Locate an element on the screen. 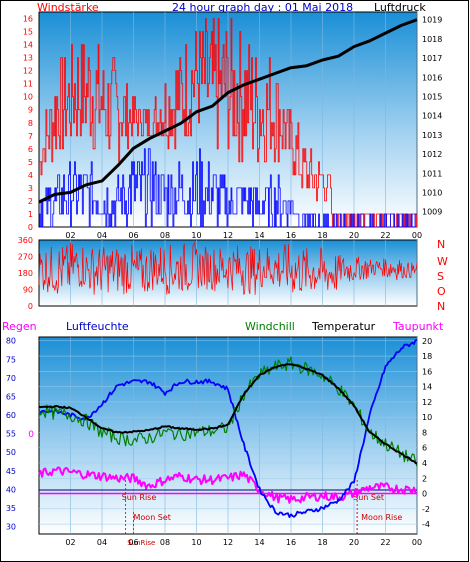 This screenshot has width=470, height=562. wind-tick-label: 5 is located at coordinates (30, 162).